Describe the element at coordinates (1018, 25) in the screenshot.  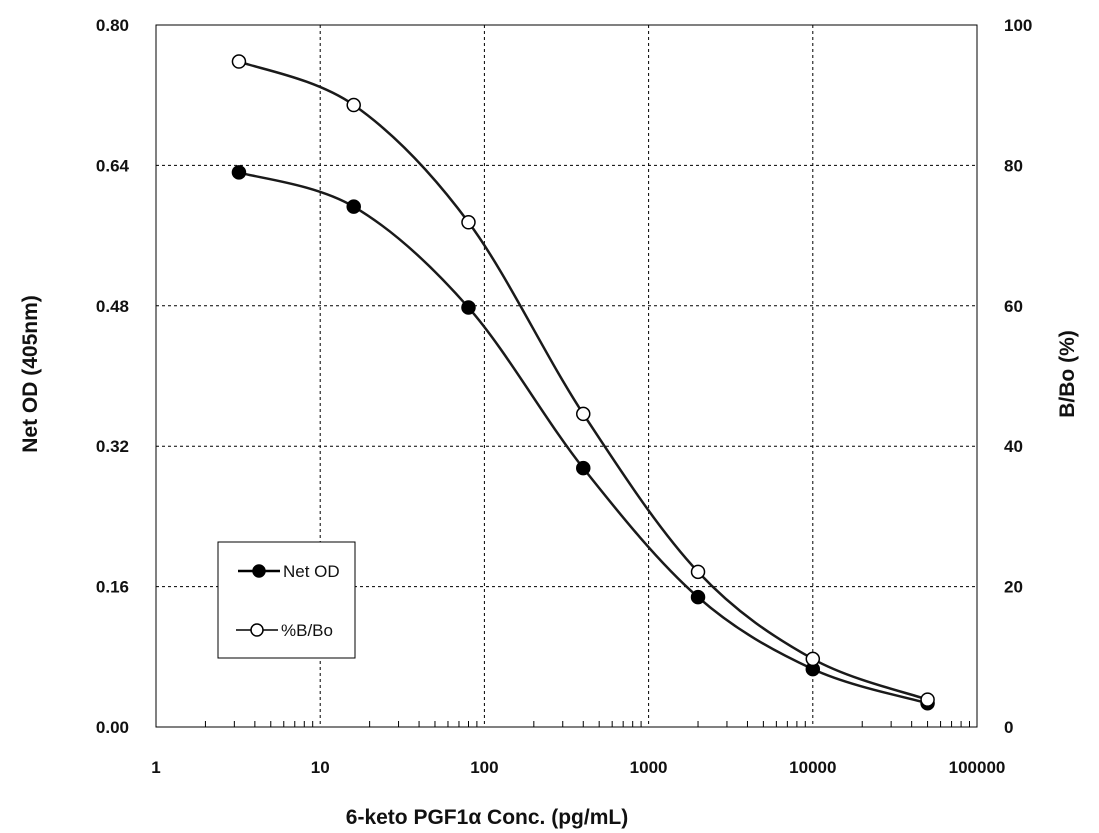
I see `y2-tick-label: 100` at that location.